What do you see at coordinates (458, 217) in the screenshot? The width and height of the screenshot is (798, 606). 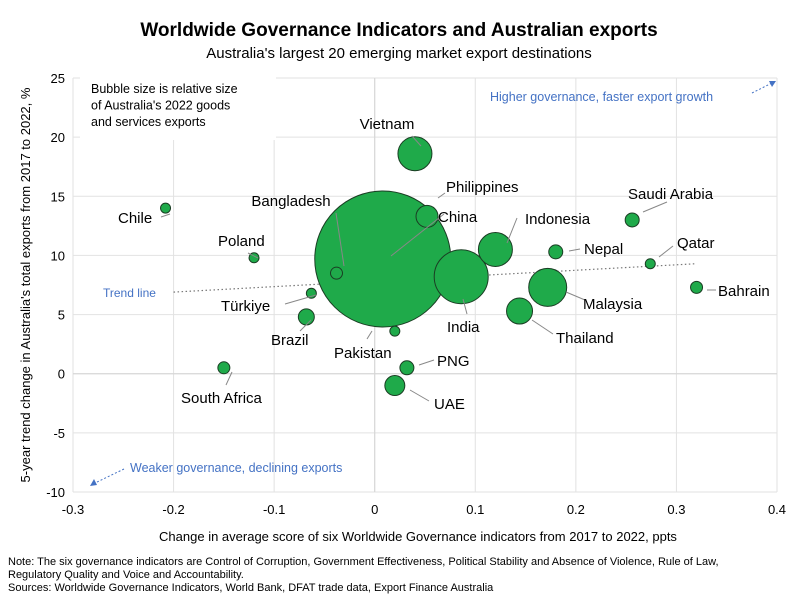 I see `bubble-label: China` at bounding box center [458, 217].